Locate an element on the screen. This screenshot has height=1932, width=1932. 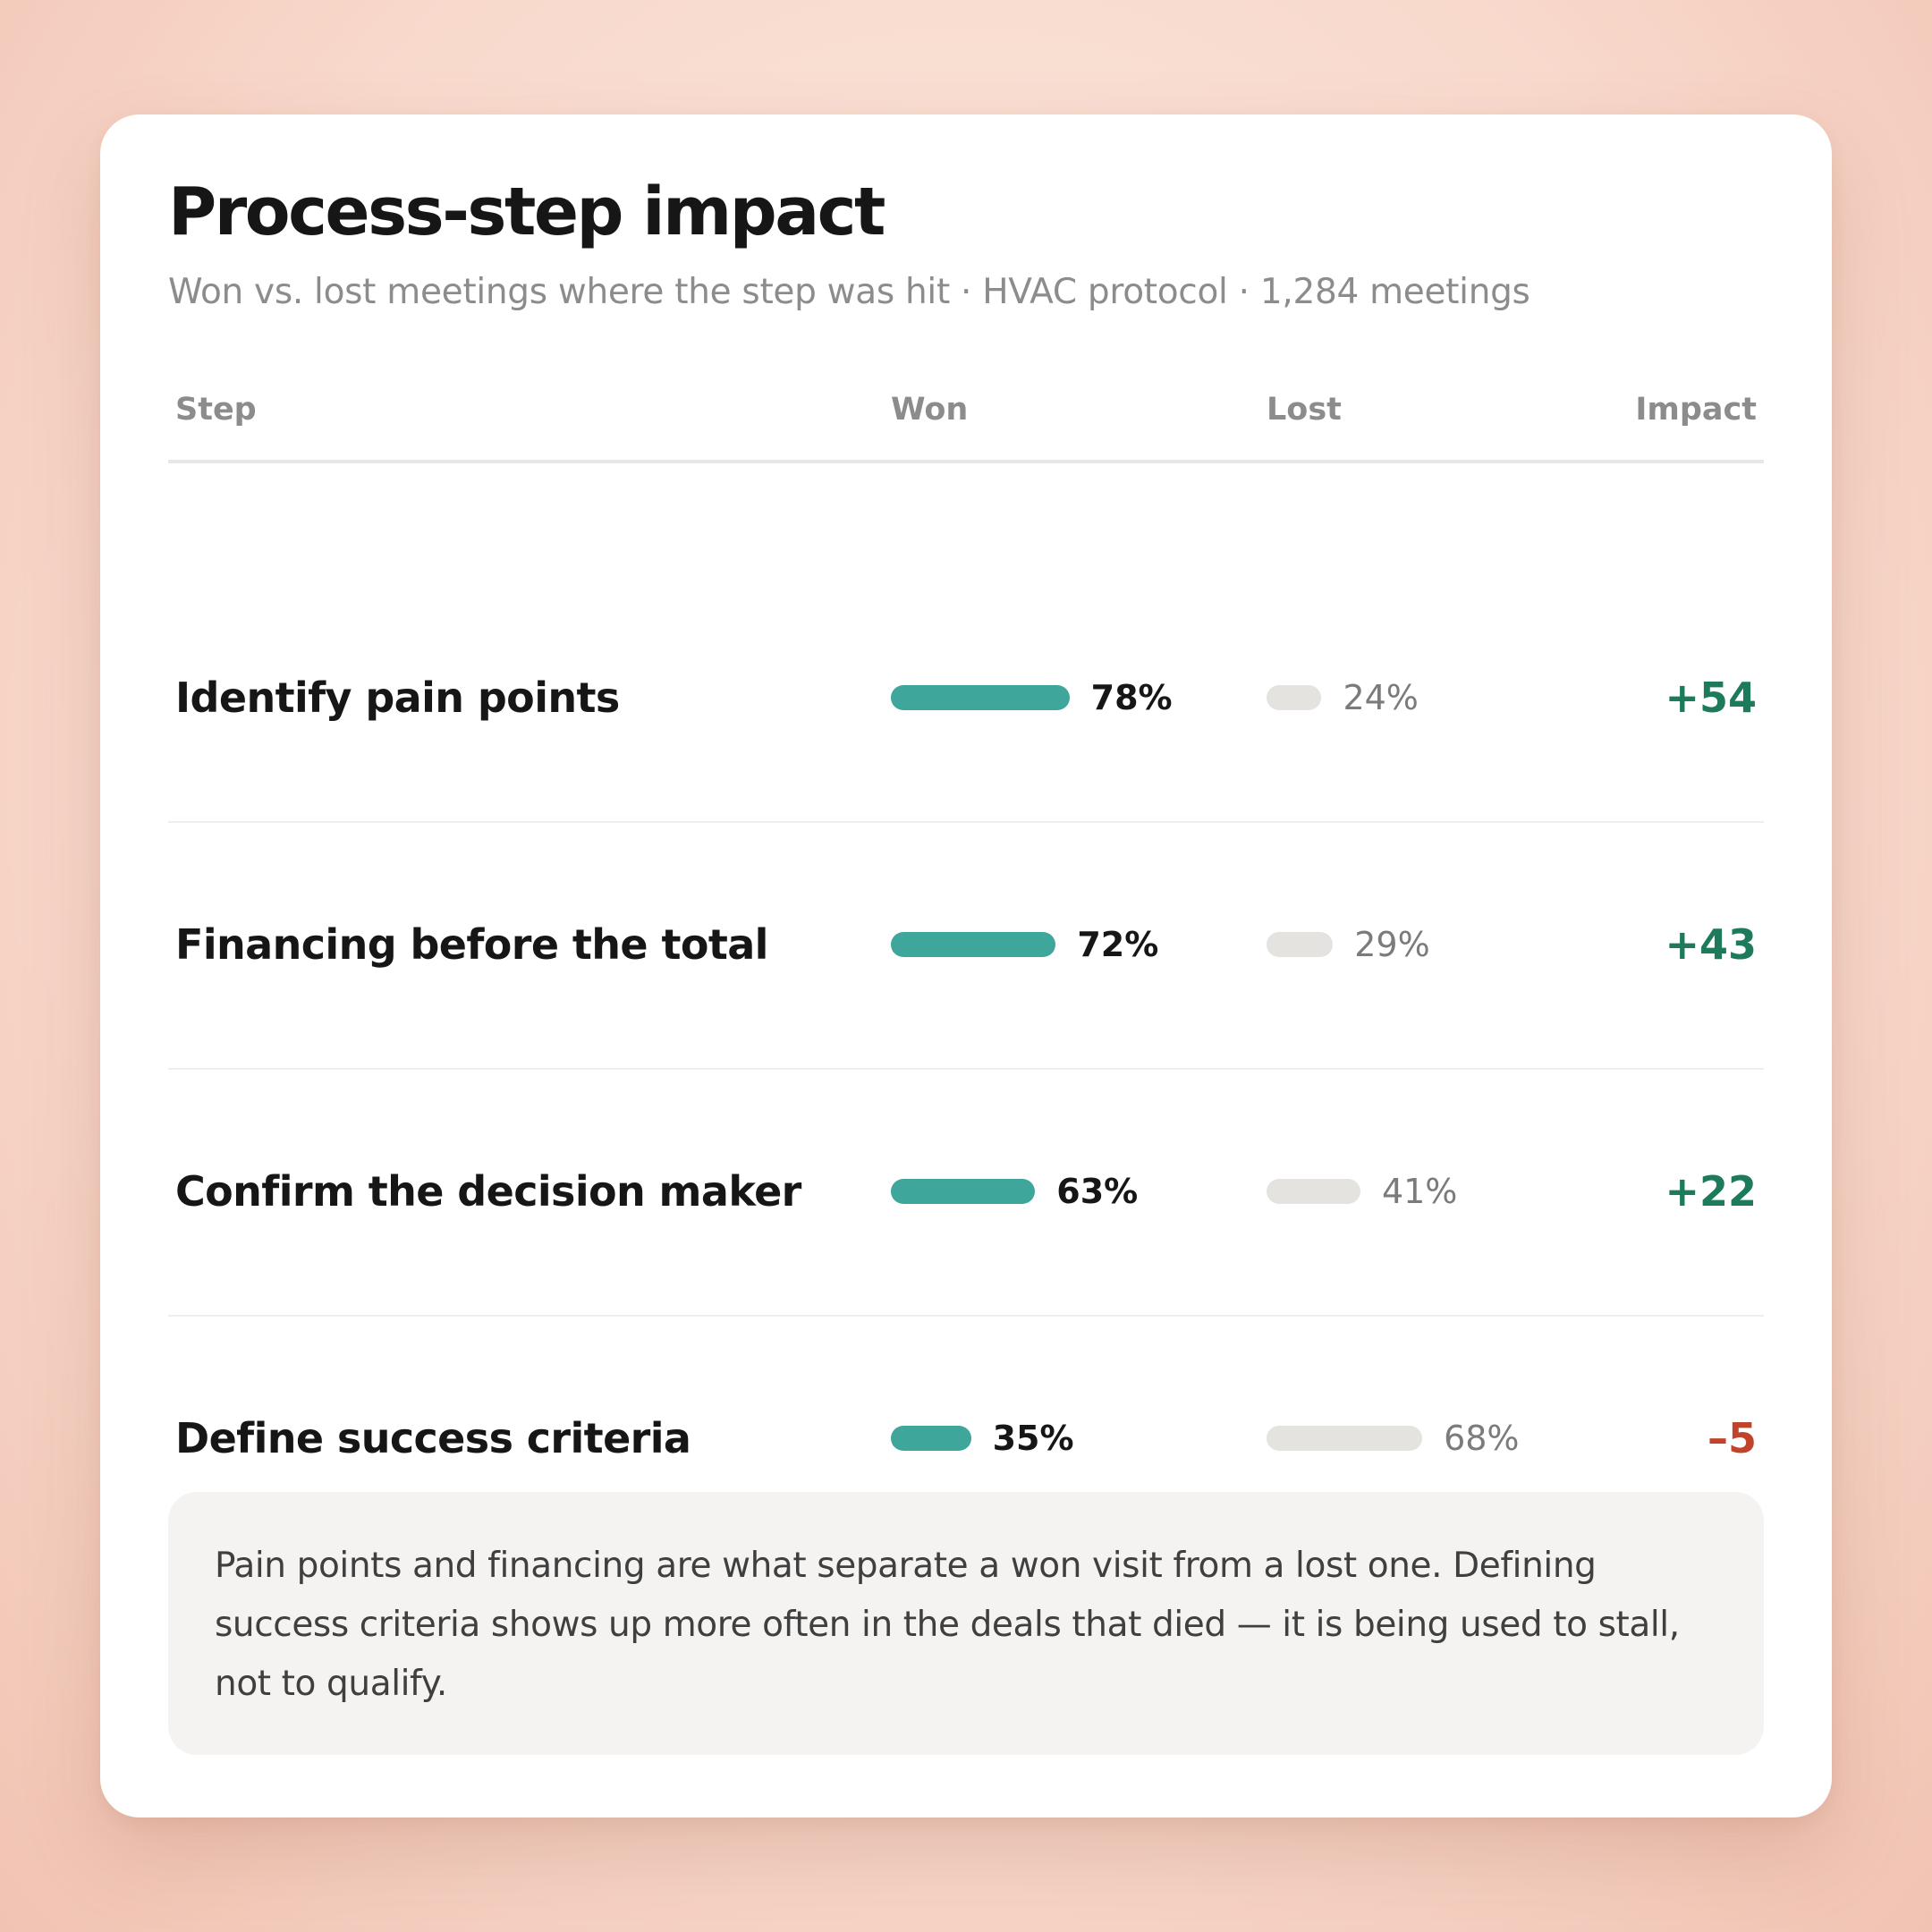
won-cell: 72% is located at coordinates (1024, 944).